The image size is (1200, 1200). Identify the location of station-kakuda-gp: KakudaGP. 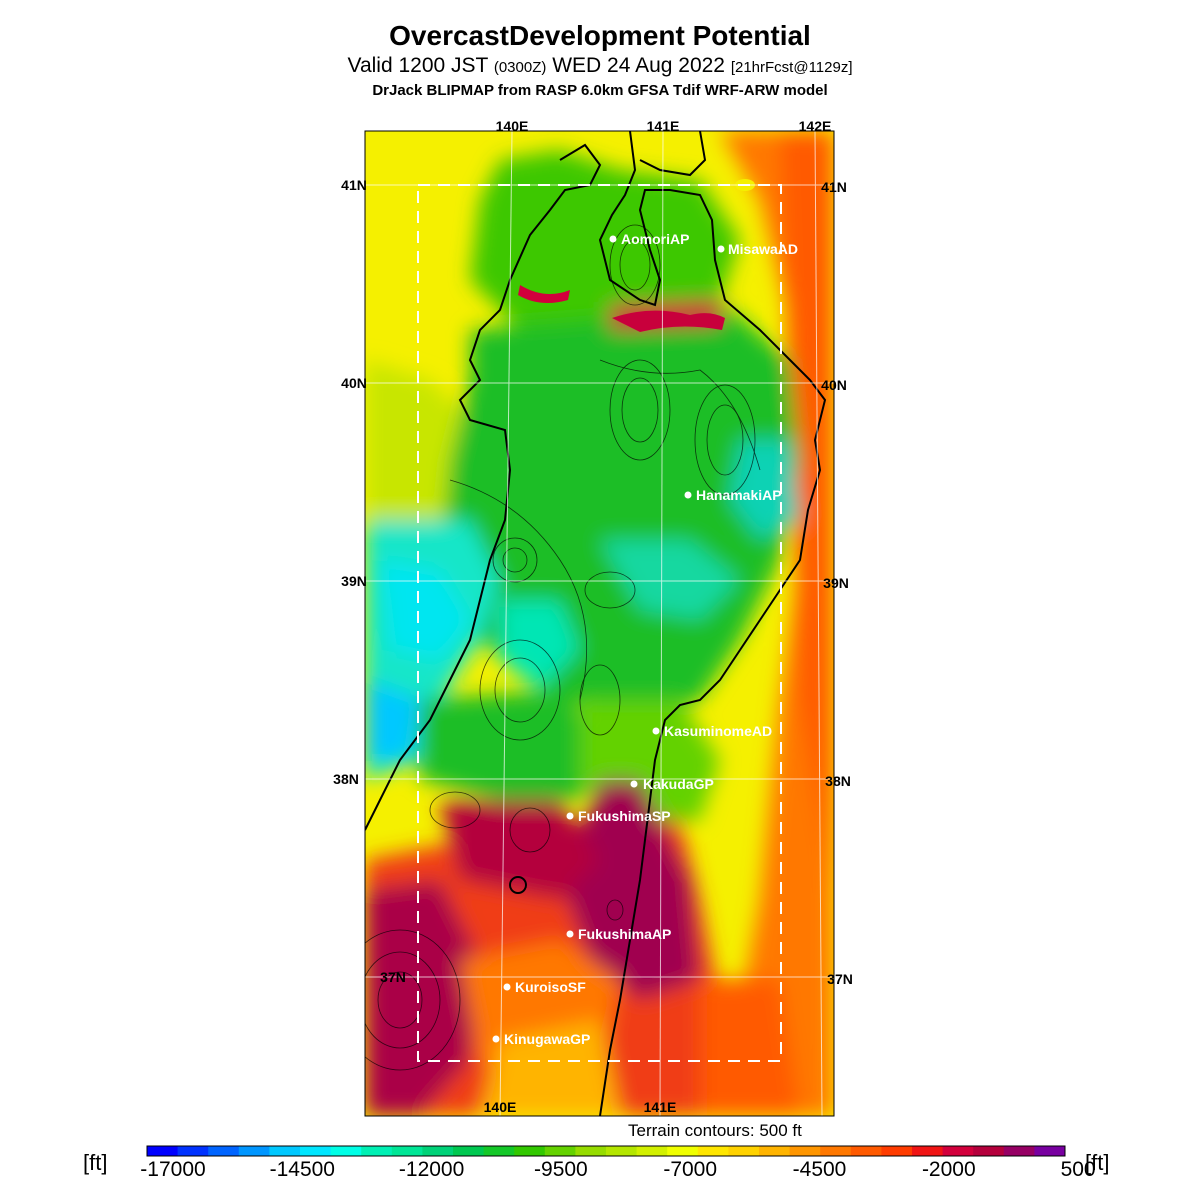
(672, 784).